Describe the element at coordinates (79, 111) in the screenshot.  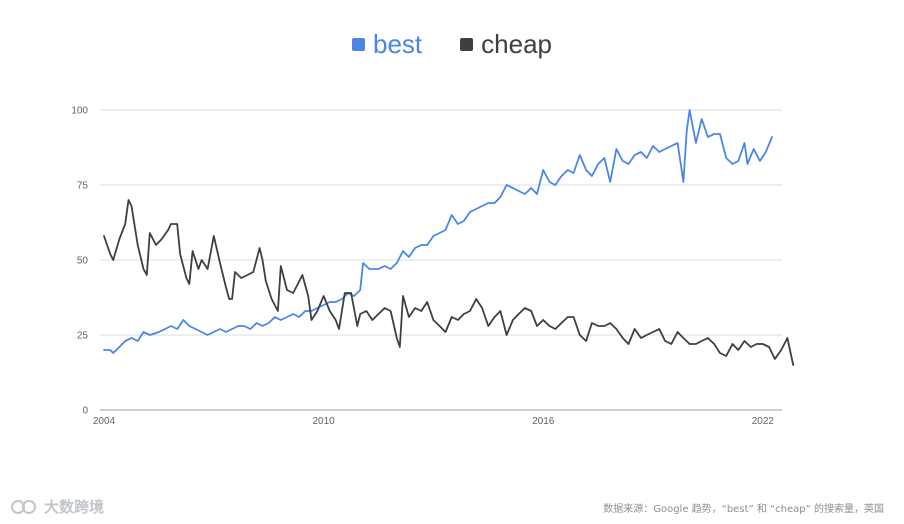
I see `y-tick-label-100: 100` at that location.